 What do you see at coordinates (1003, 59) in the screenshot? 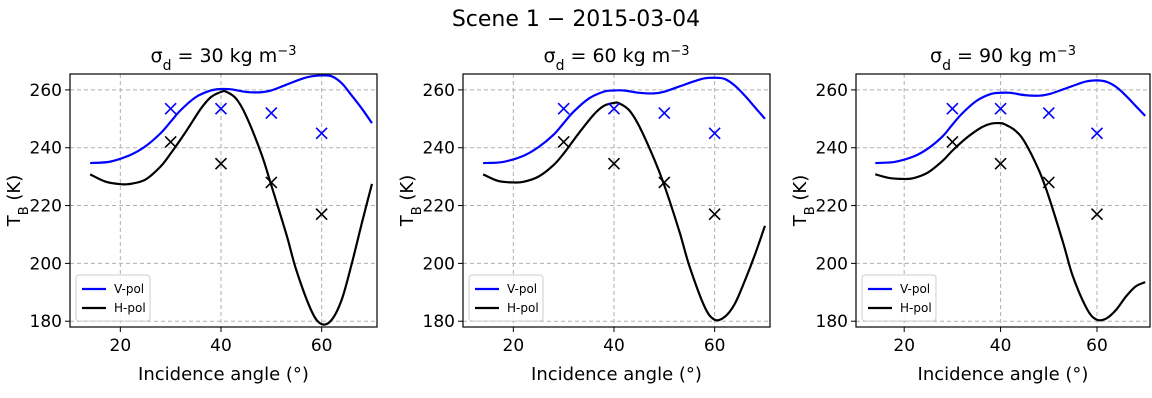
I see `panel-title: σd = 90 kg m−3` at bounding box center [1003, 59].